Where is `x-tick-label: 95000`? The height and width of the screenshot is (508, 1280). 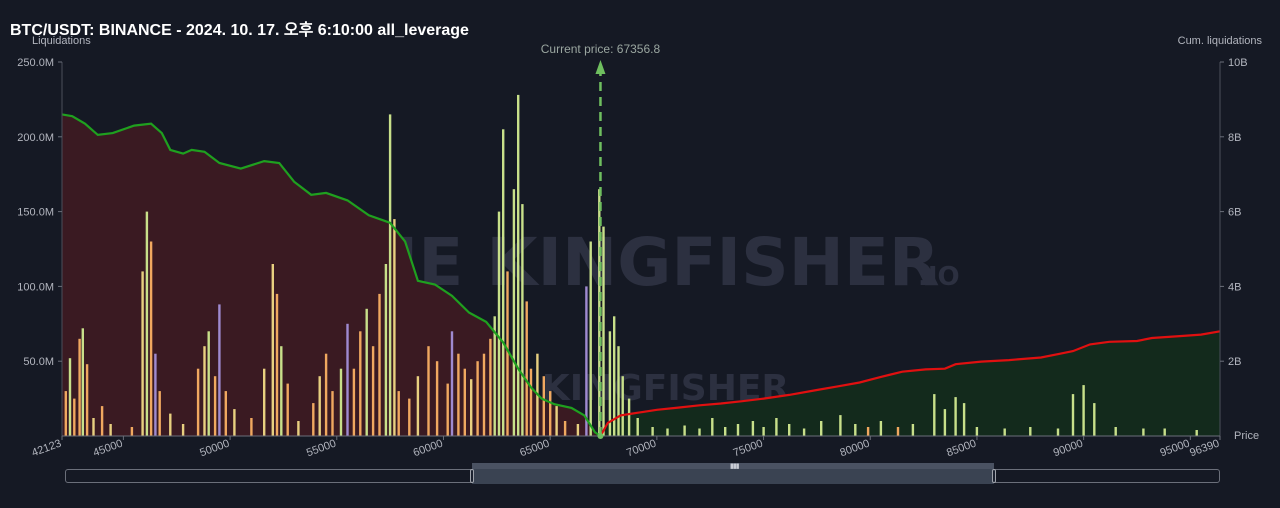 x-tick-label: 95000 is located at coordinates (1175, 449).